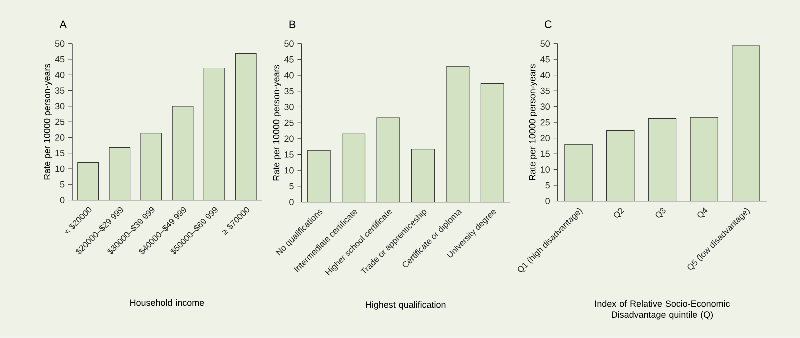  Describe the element at coordinates (406, 306) in the screenshot. I see `x-axis-title: Highest qualification` at that location.